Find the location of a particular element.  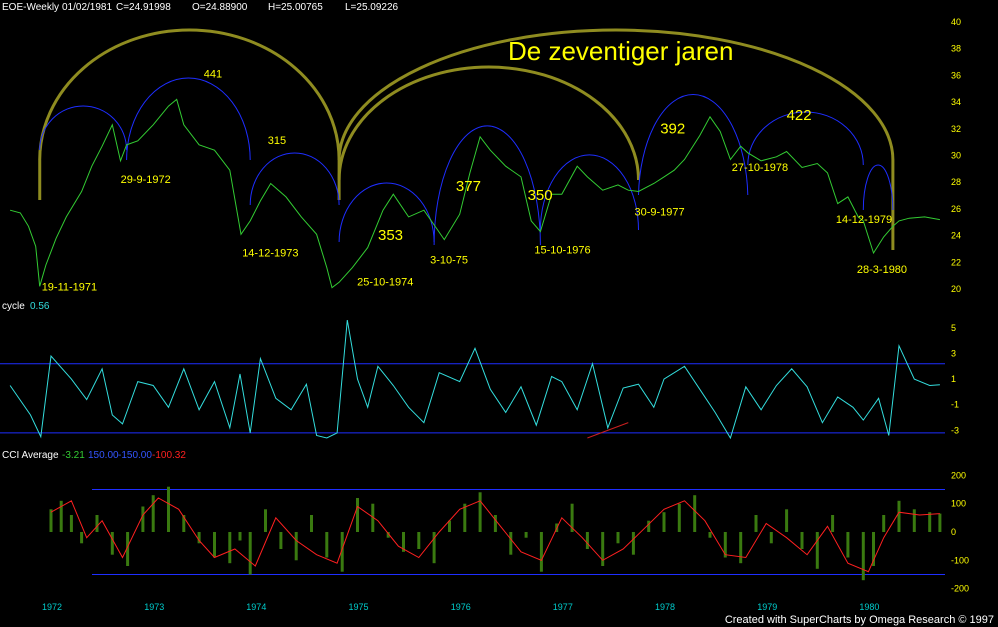

price-annotation: 15-10-1976 is located at coordinates (562, 251).